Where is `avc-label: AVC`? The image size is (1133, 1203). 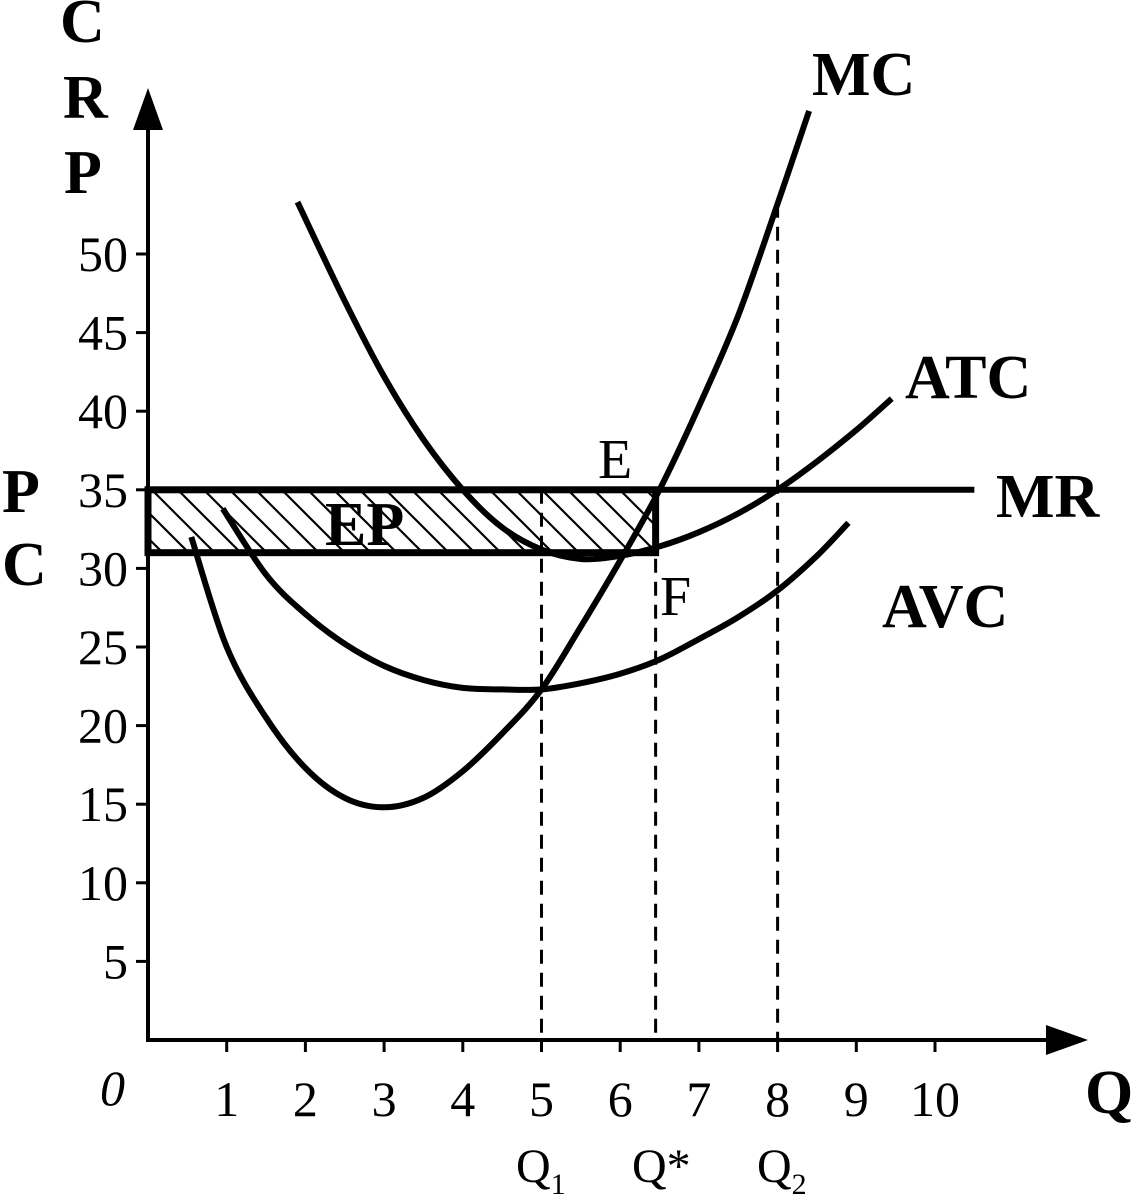 avc-label: AVC is located at coordinates (945, 607).